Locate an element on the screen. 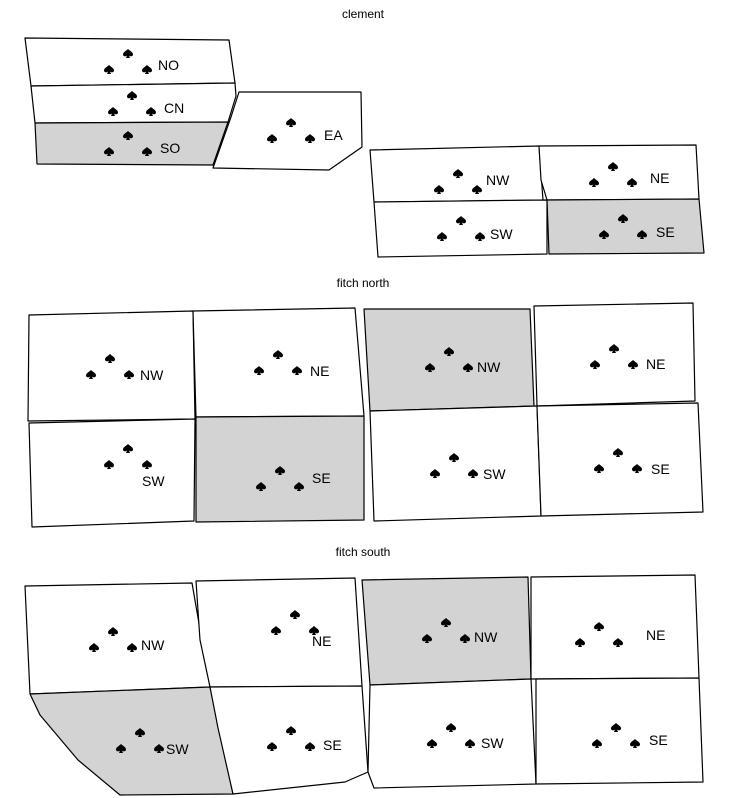 This screenshot has width=739, height=798. group-title: fitch north is located at coordinates (363, 283).